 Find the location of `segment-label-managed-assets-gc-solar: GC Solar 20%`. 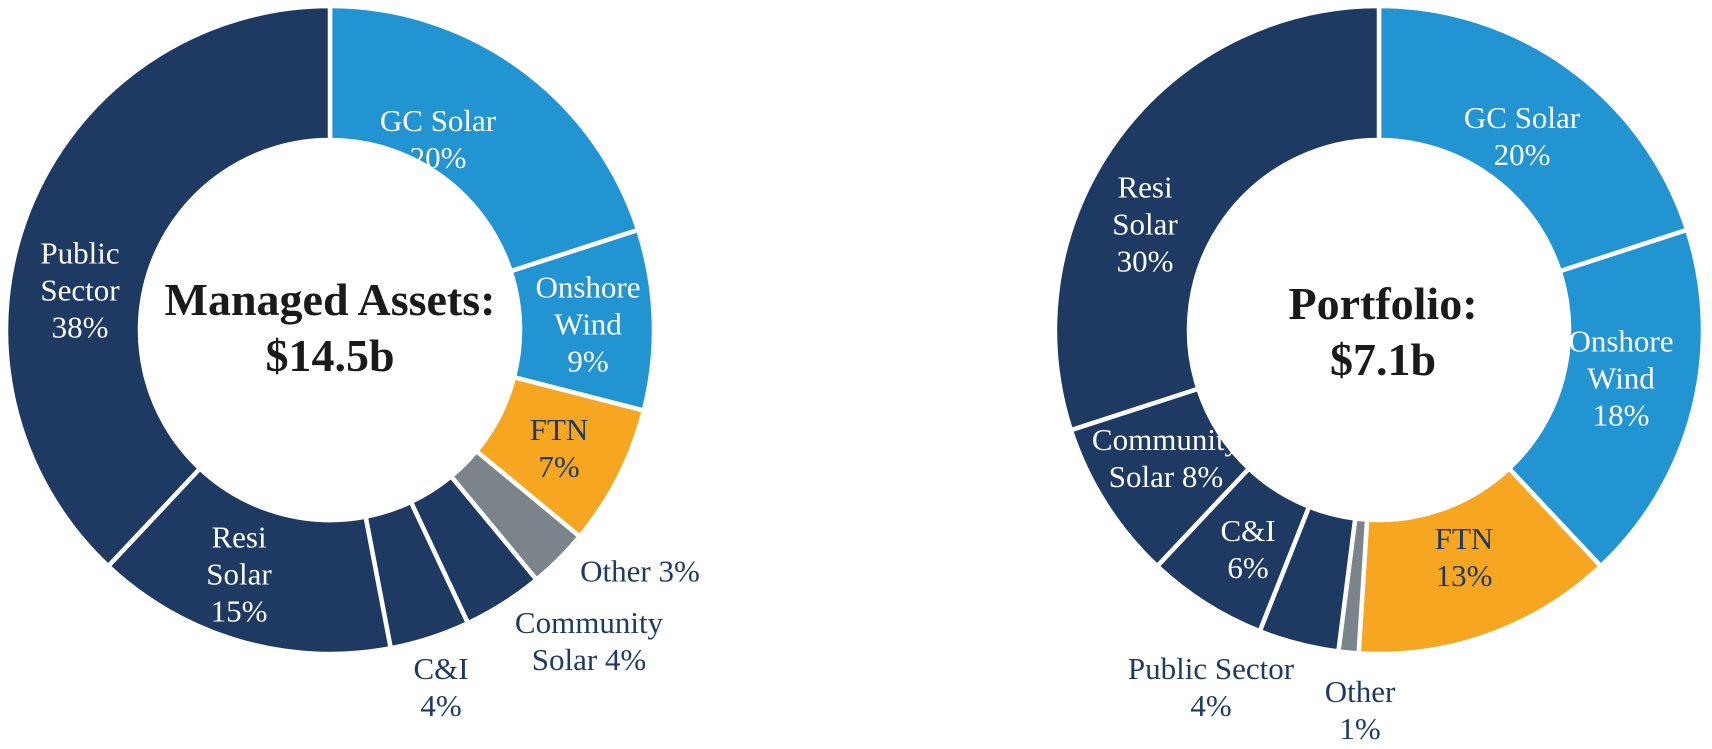

segment-label-managed-assets-gc-solar: GC Solar 20% is located at coordinates (438, 139).